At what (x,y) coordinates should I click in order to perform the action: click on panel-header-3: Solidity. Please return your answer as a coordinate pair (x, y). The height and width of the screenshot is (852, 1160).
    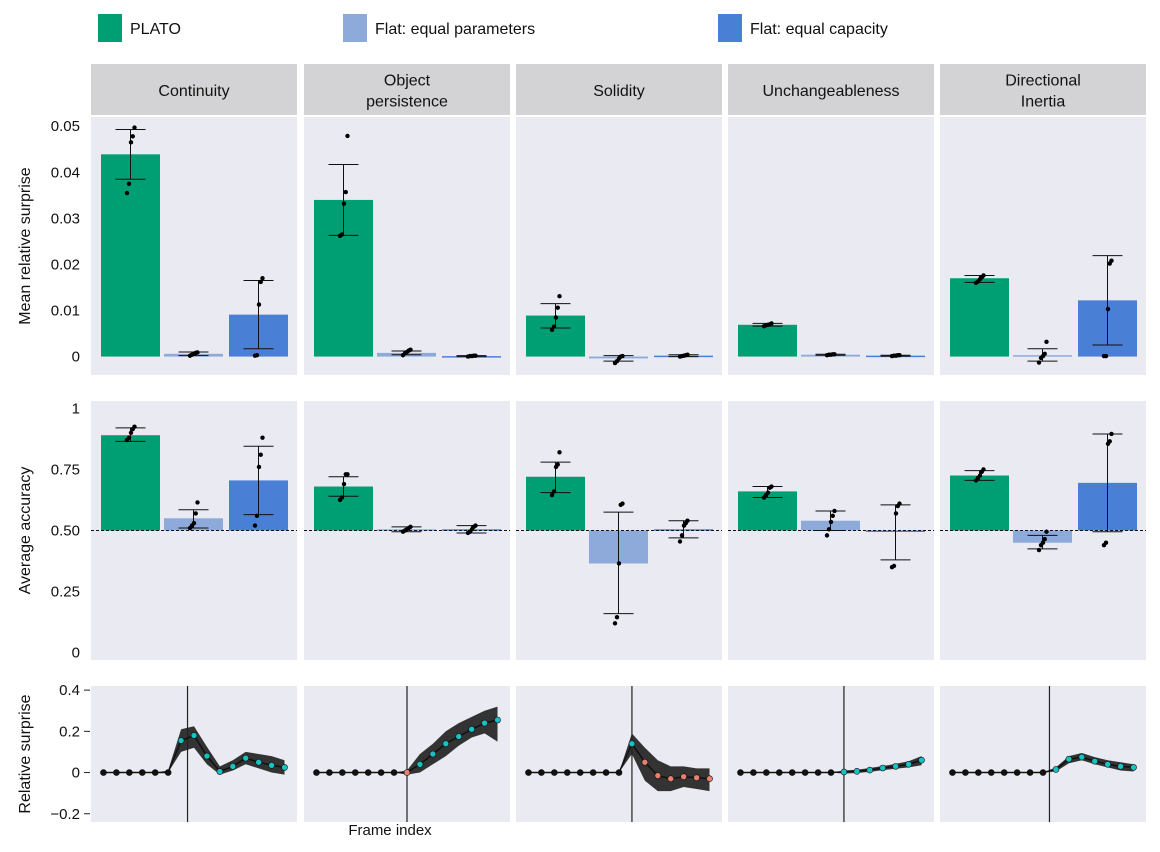
    Looking at the image, I should click on (619, 89).